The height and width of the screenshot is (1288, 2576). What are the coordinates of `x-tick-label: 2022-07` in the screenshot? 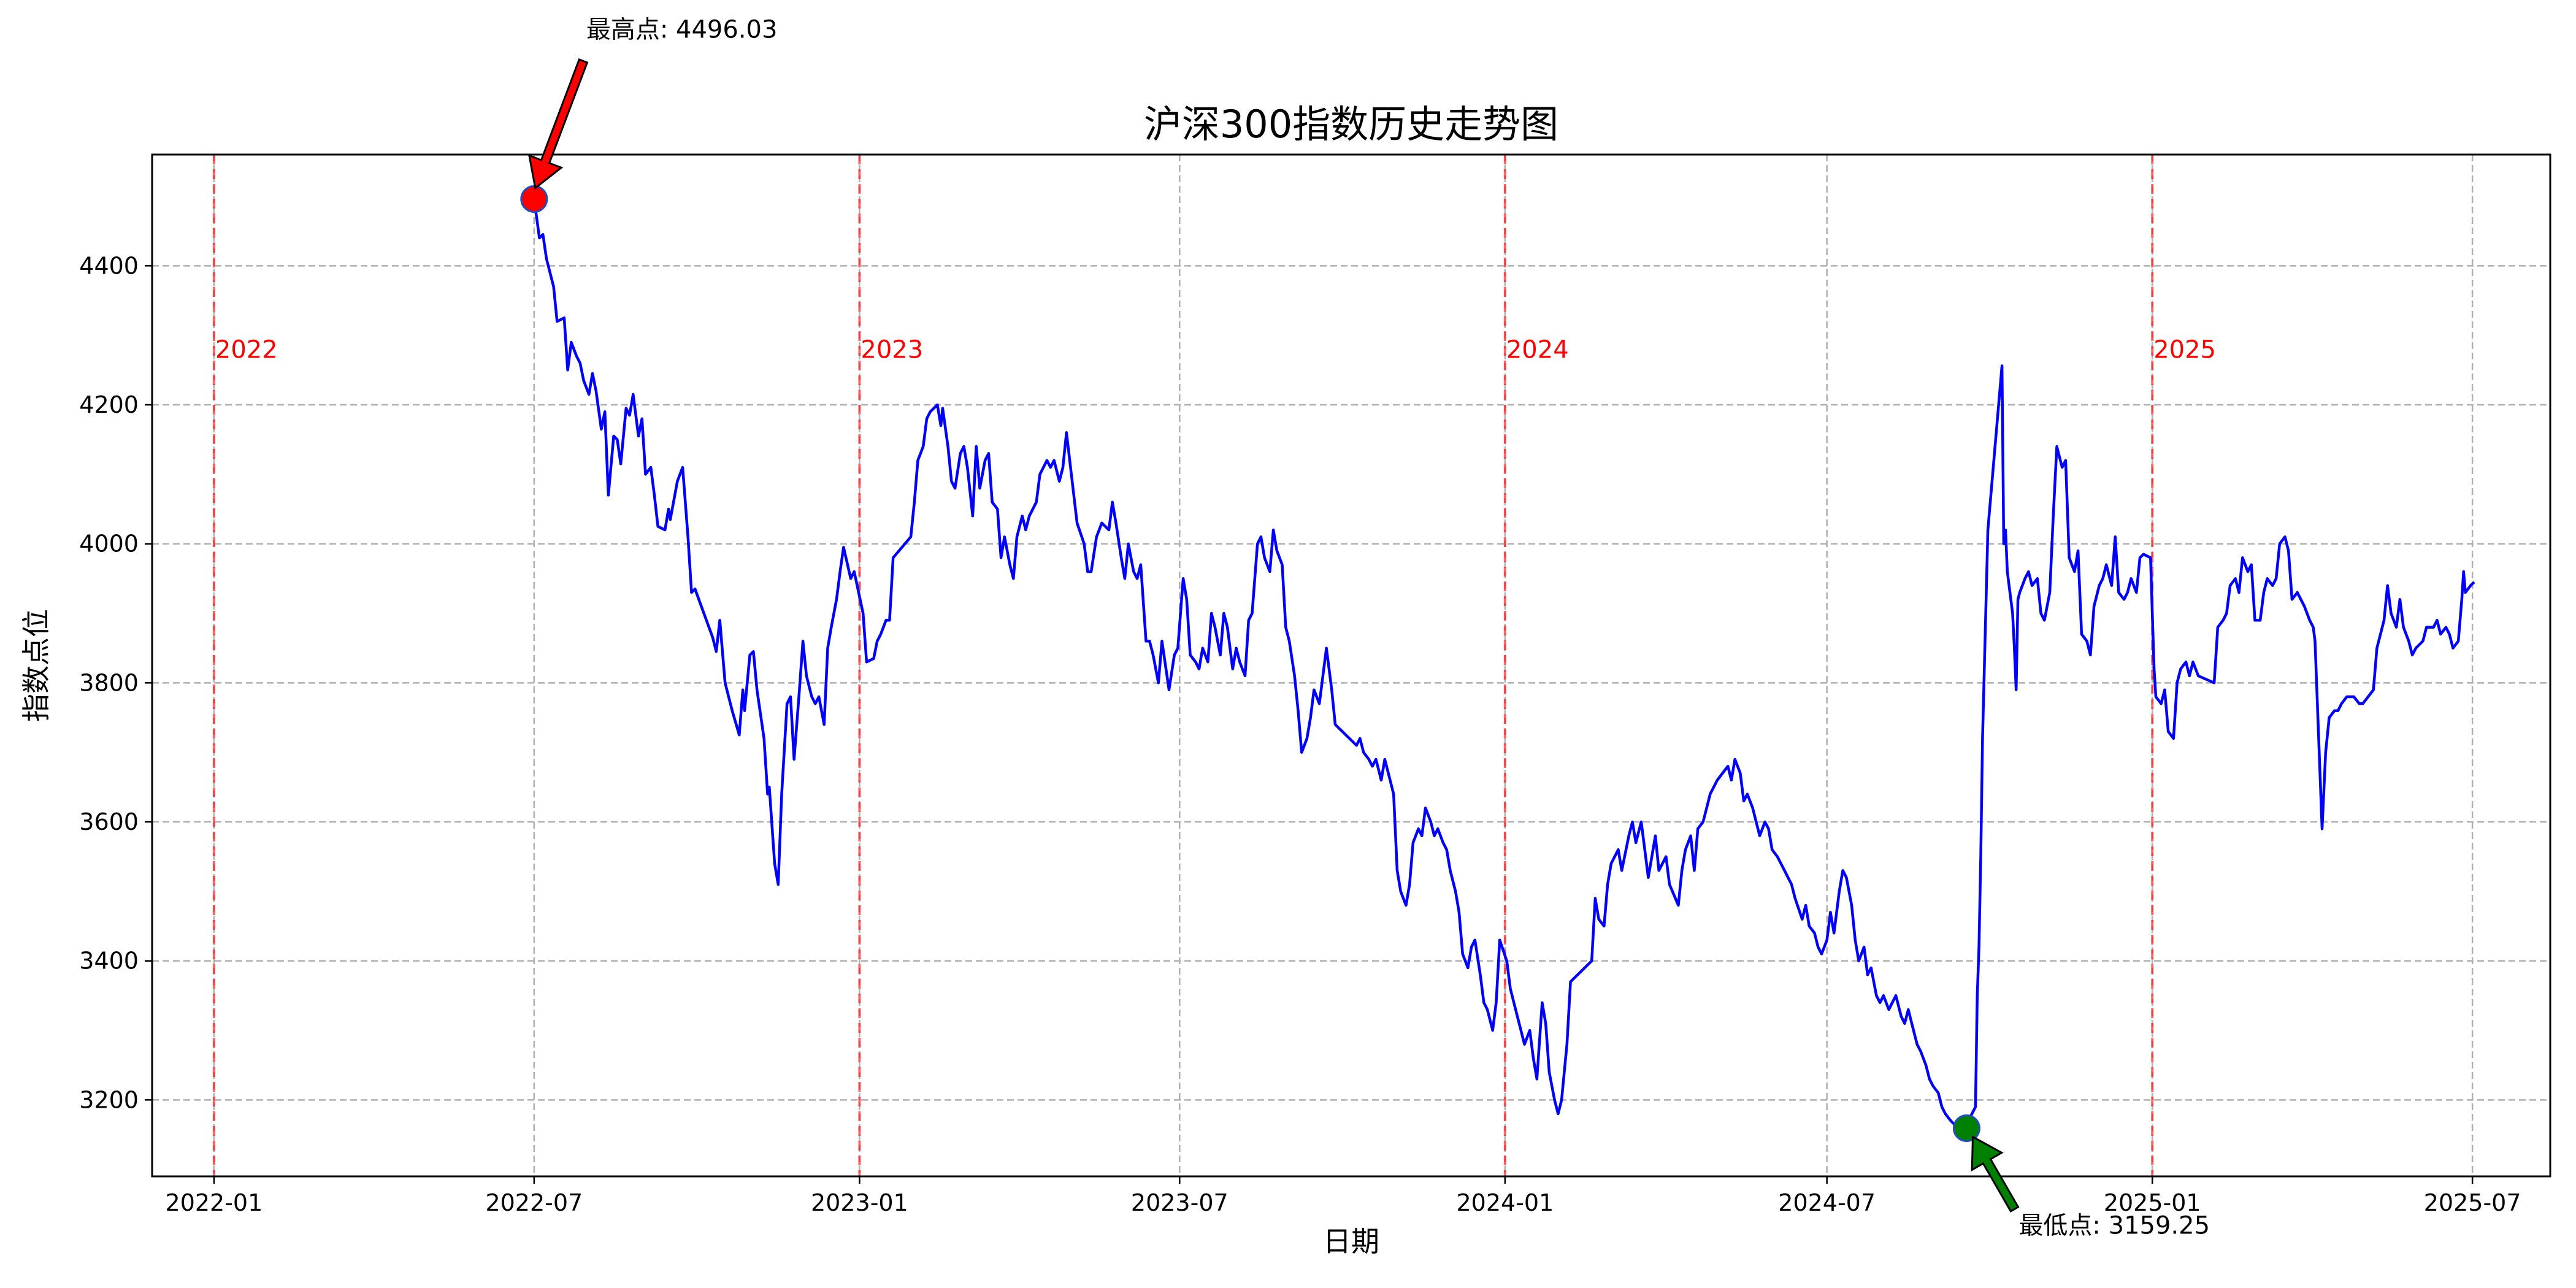 It's located at (534, 1202).